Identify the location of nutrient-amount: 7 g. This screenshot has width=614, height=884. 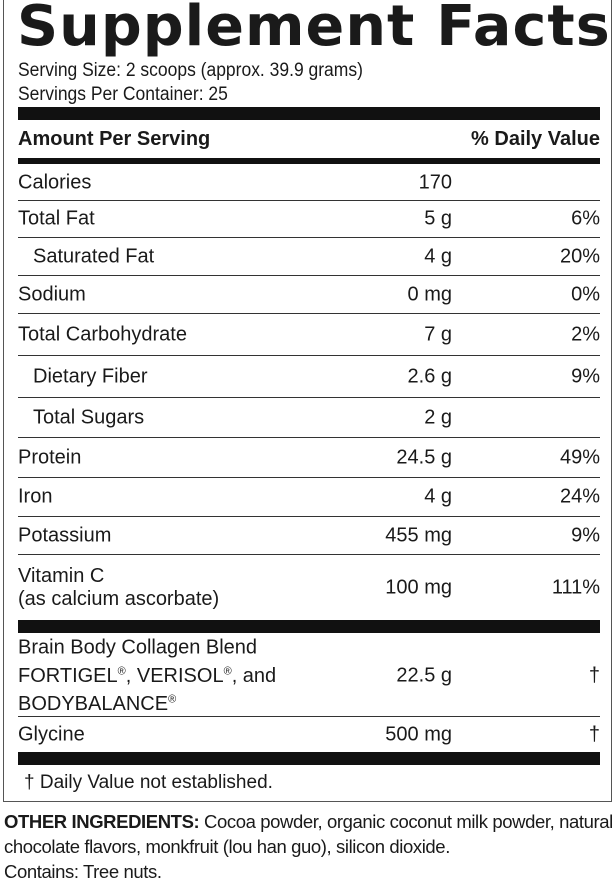
(438, 334).